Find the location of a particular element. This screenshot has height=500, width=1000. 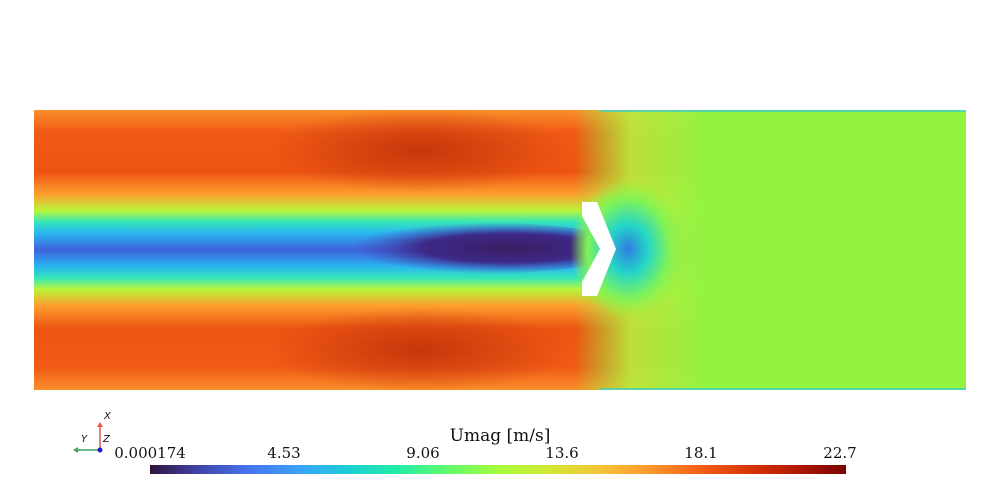

colorbar-ramp is located at coordinates (498, 469).